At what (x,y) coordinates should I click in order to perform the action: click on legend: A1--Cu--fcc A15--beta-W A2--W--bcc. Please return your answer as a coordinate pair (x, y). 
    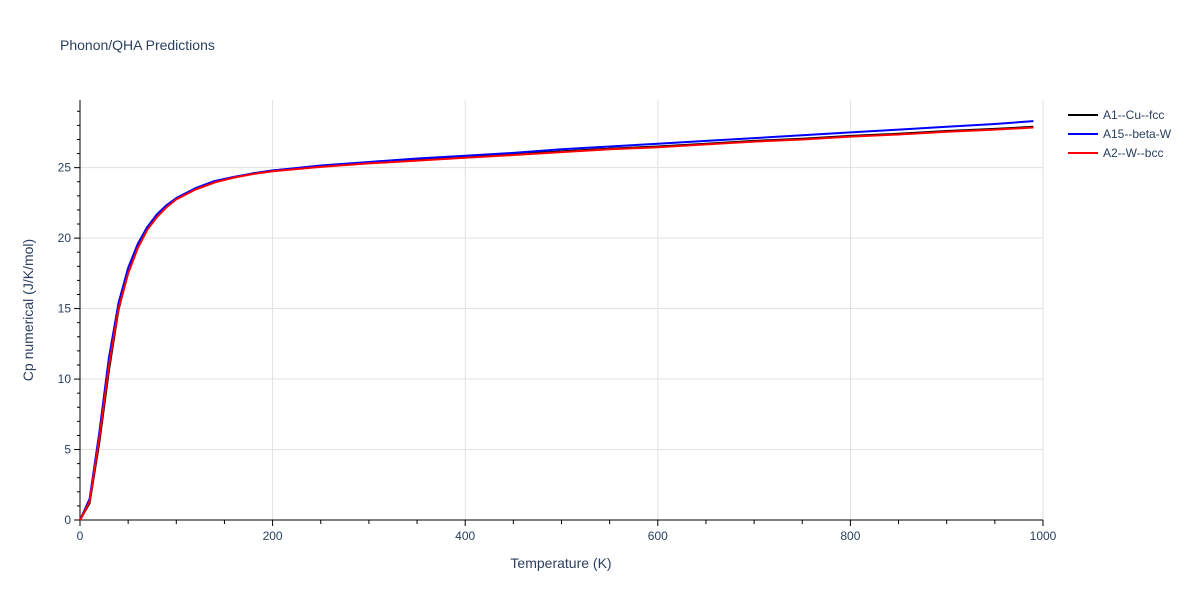
    Looking at the image, I should click on (1120, 134).